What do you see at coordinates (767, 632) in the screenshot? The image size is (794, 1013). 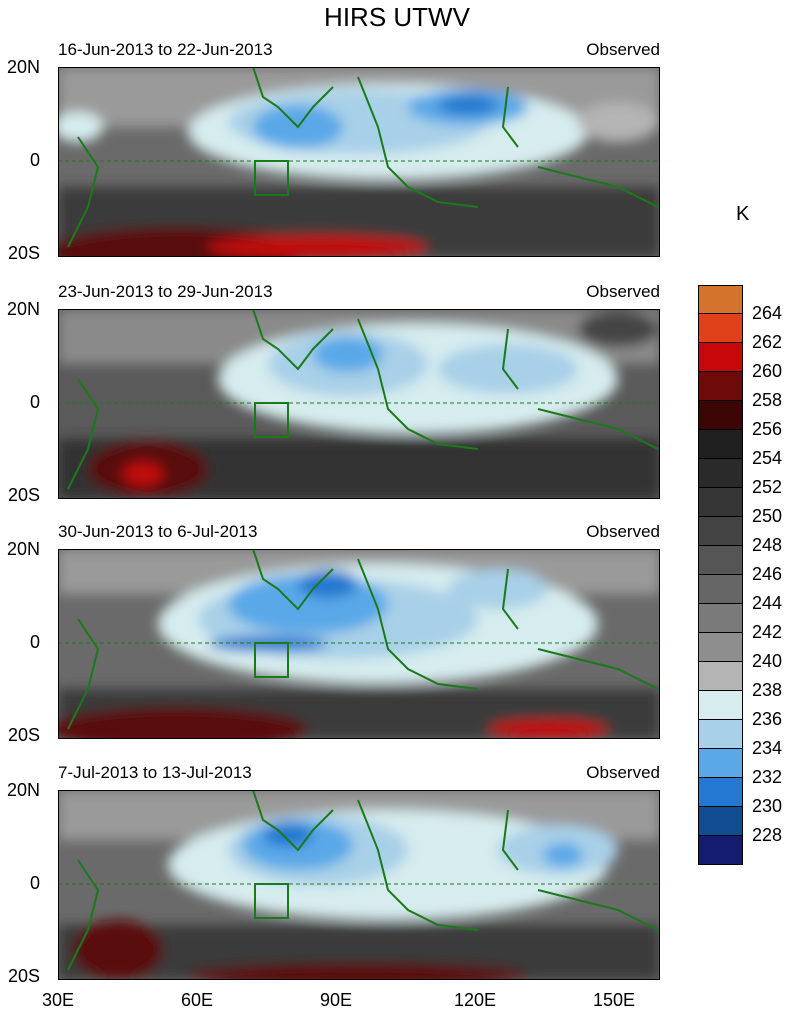 I see `colorbar-tick-label: 242` at bounding box center [767, 632].